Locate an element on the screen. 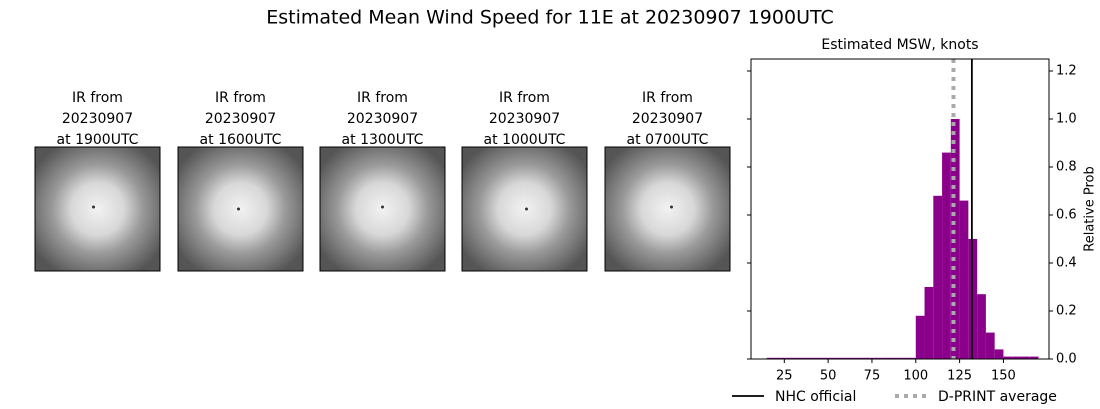  y-tick-label: 1.2 is located at coordinates (1066, 71).